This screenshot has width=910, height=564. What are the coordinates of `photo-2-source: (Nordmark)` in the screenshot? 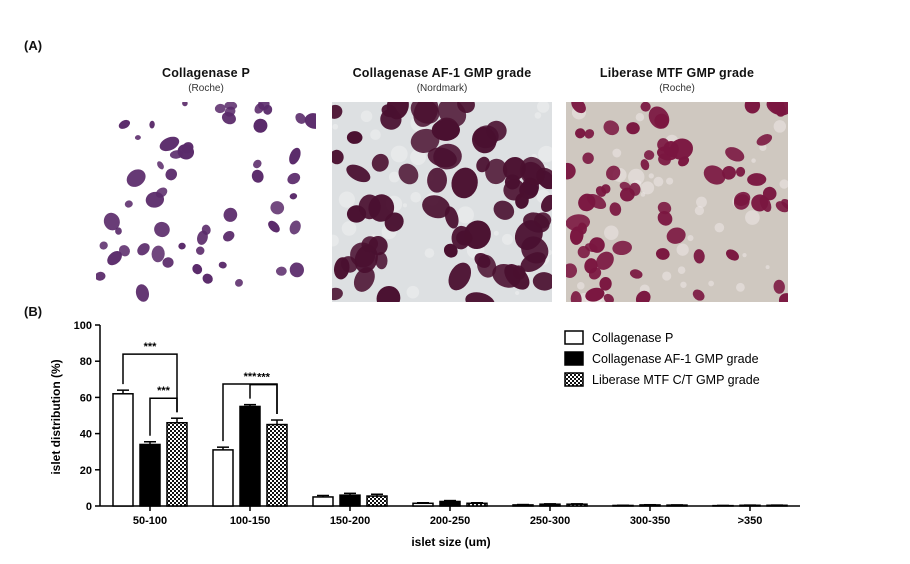 It's located at (442, 88).